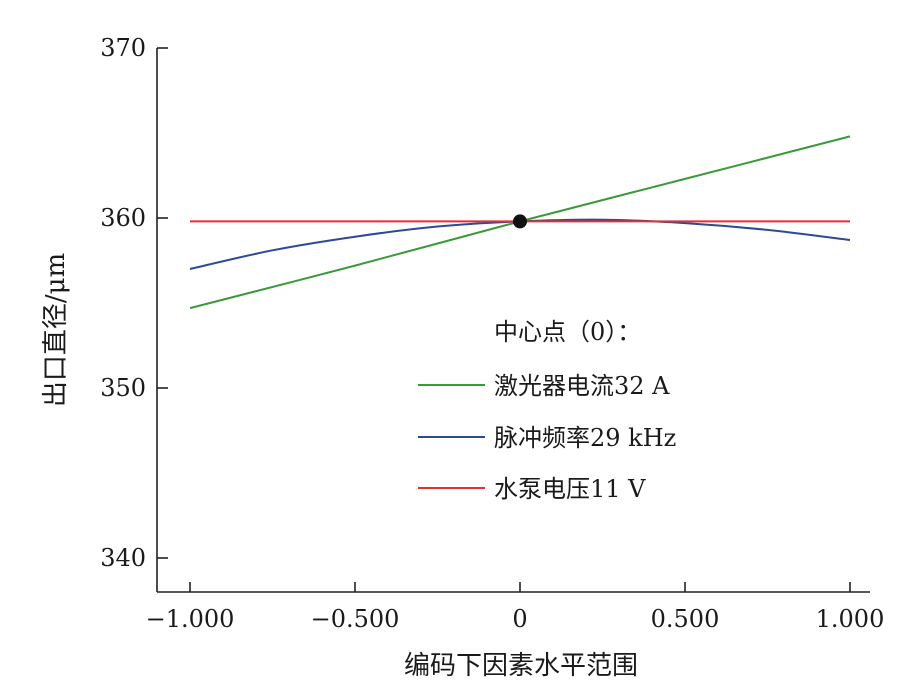 The image size is (923, 698). What do you see at coordinates (123, 218) in the screenshot?
I see `y-tick-label: 360` at bounding box center [123, 218].